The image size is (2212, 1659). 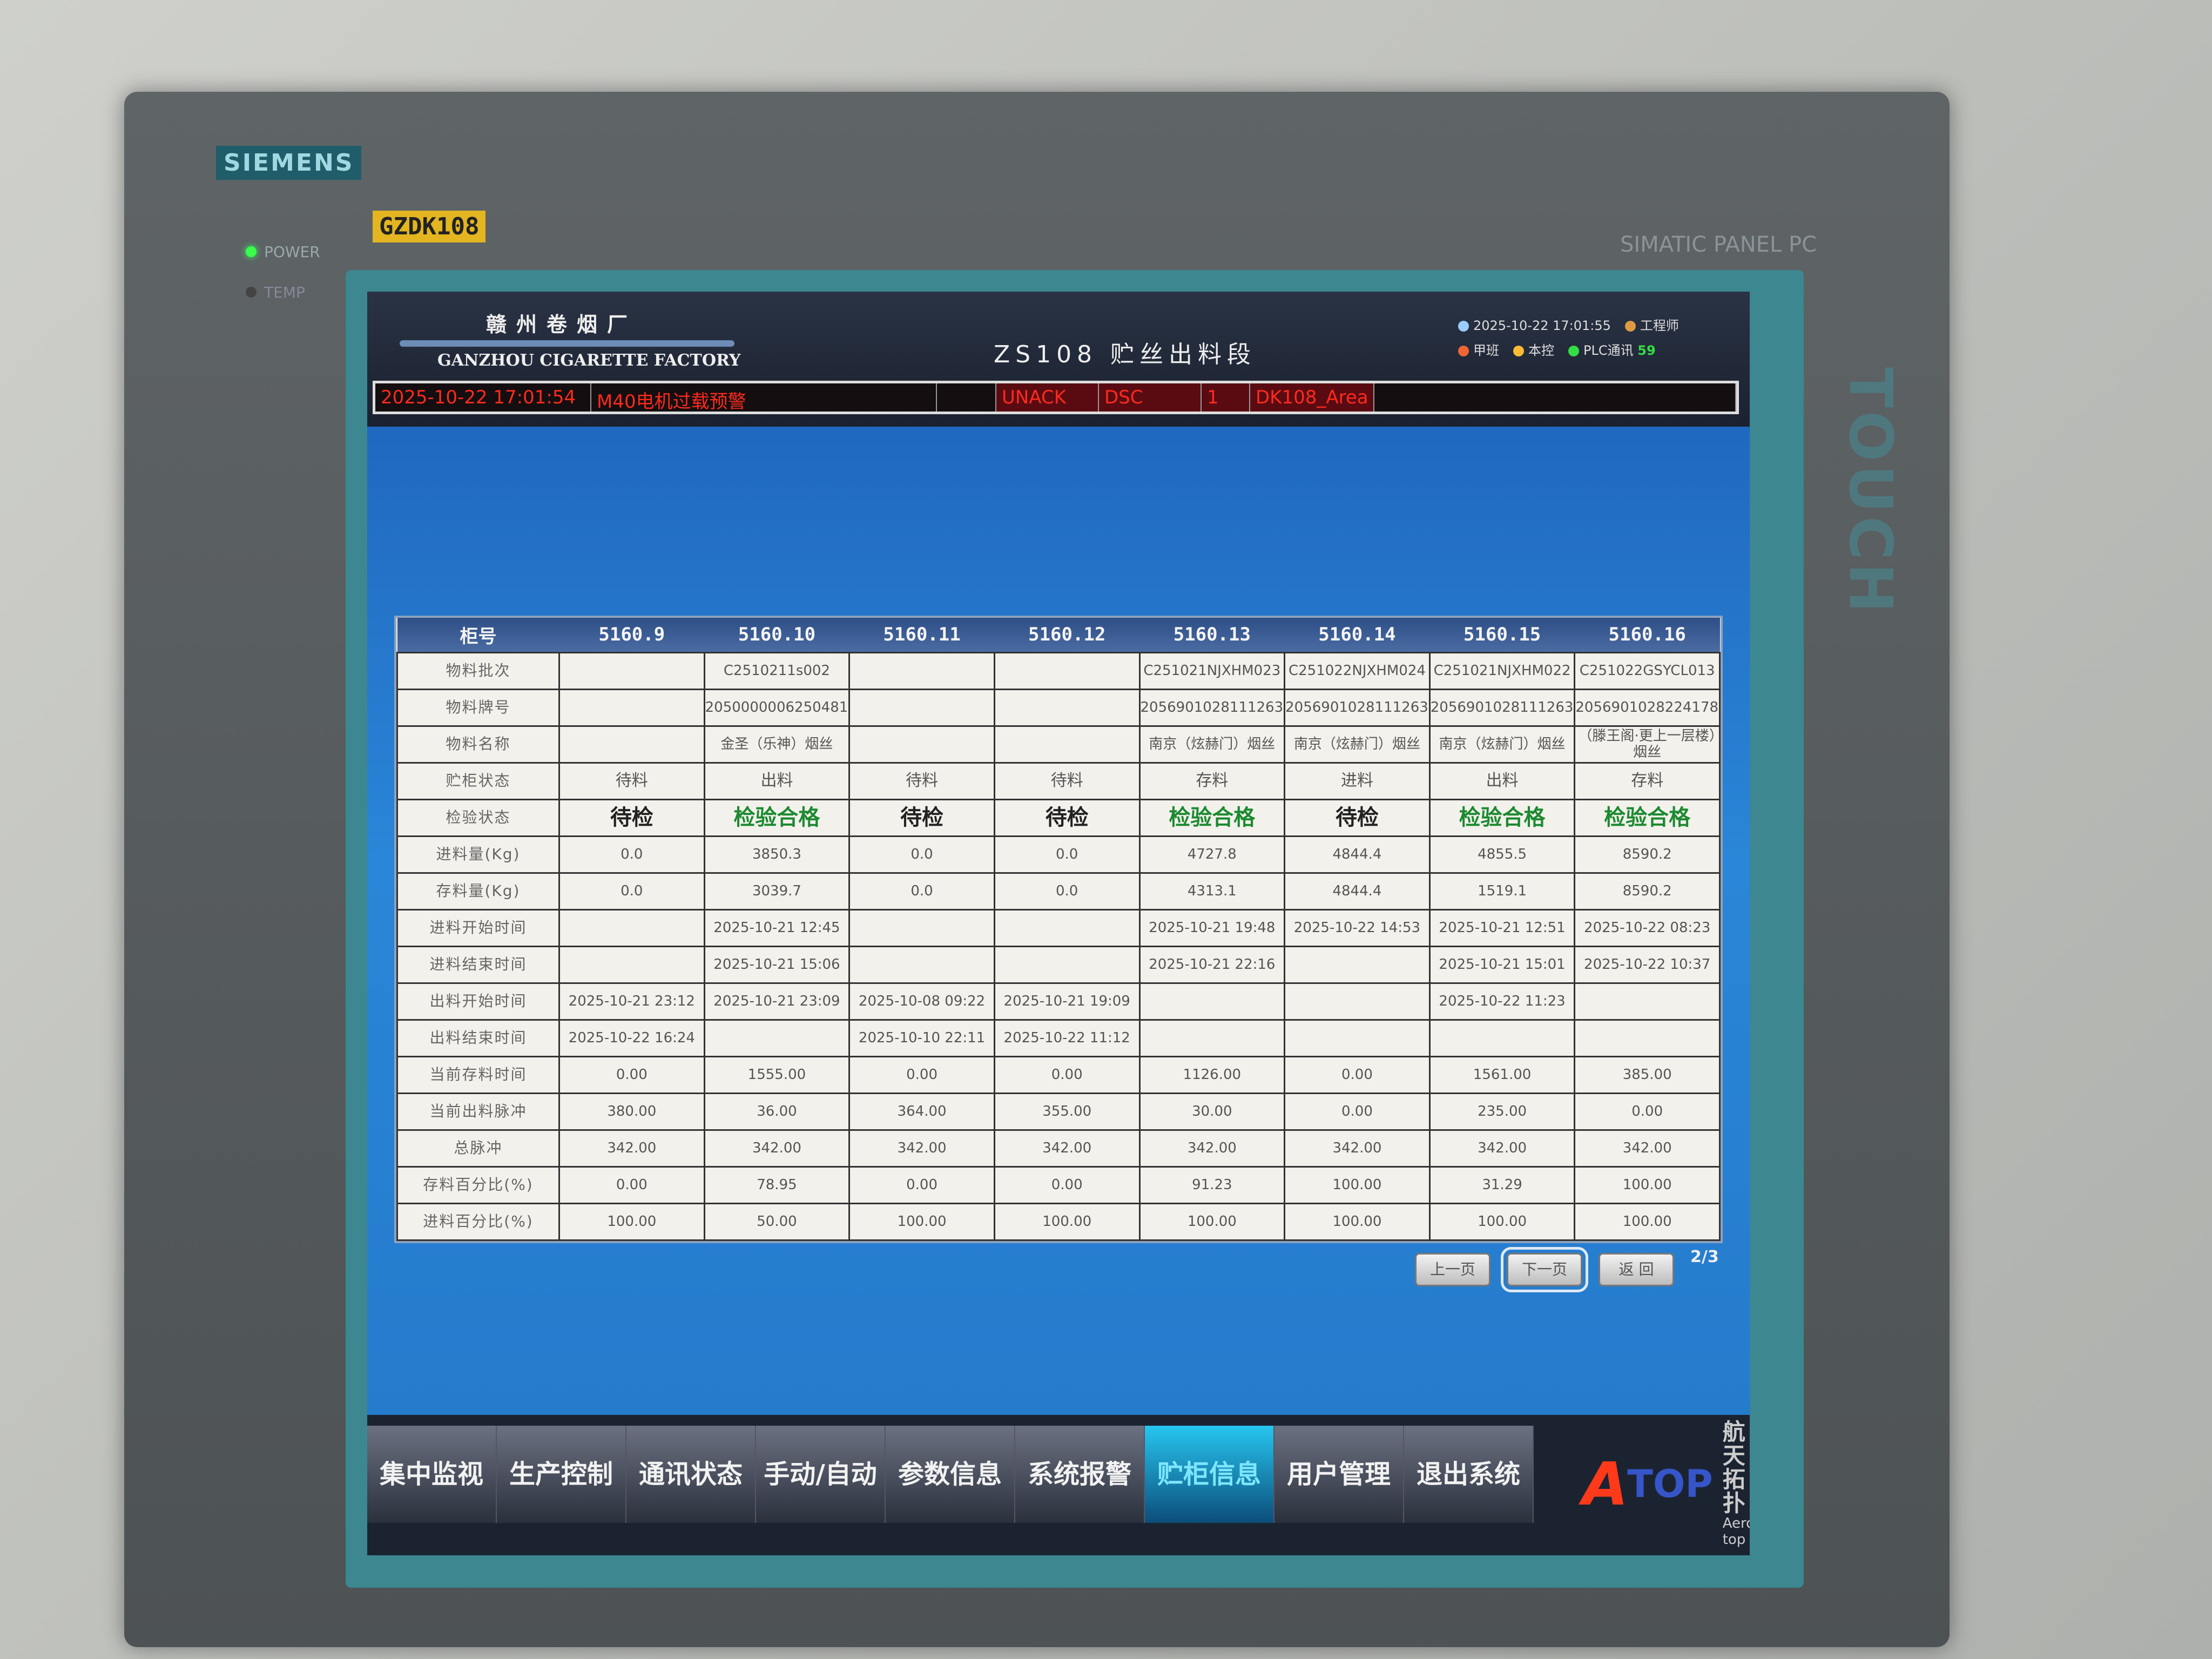 I want to click on row-label: 总脉冲, so click(x=478, y=1148).